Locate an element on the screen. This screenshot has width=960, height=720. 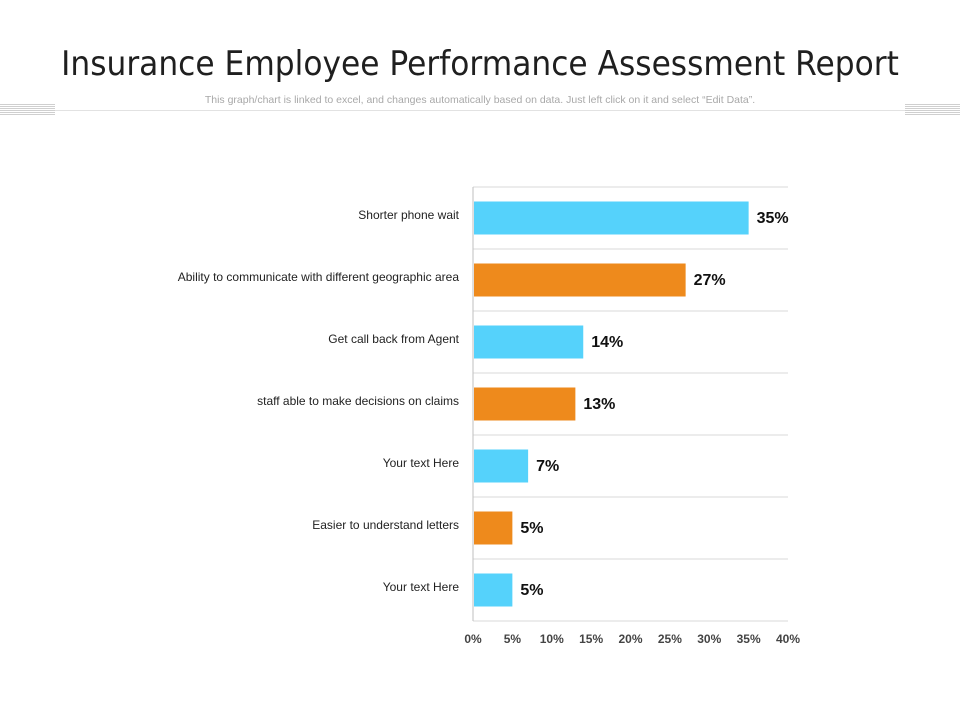
category-label: Get call back from Agent is located at coordinates (393, 339).